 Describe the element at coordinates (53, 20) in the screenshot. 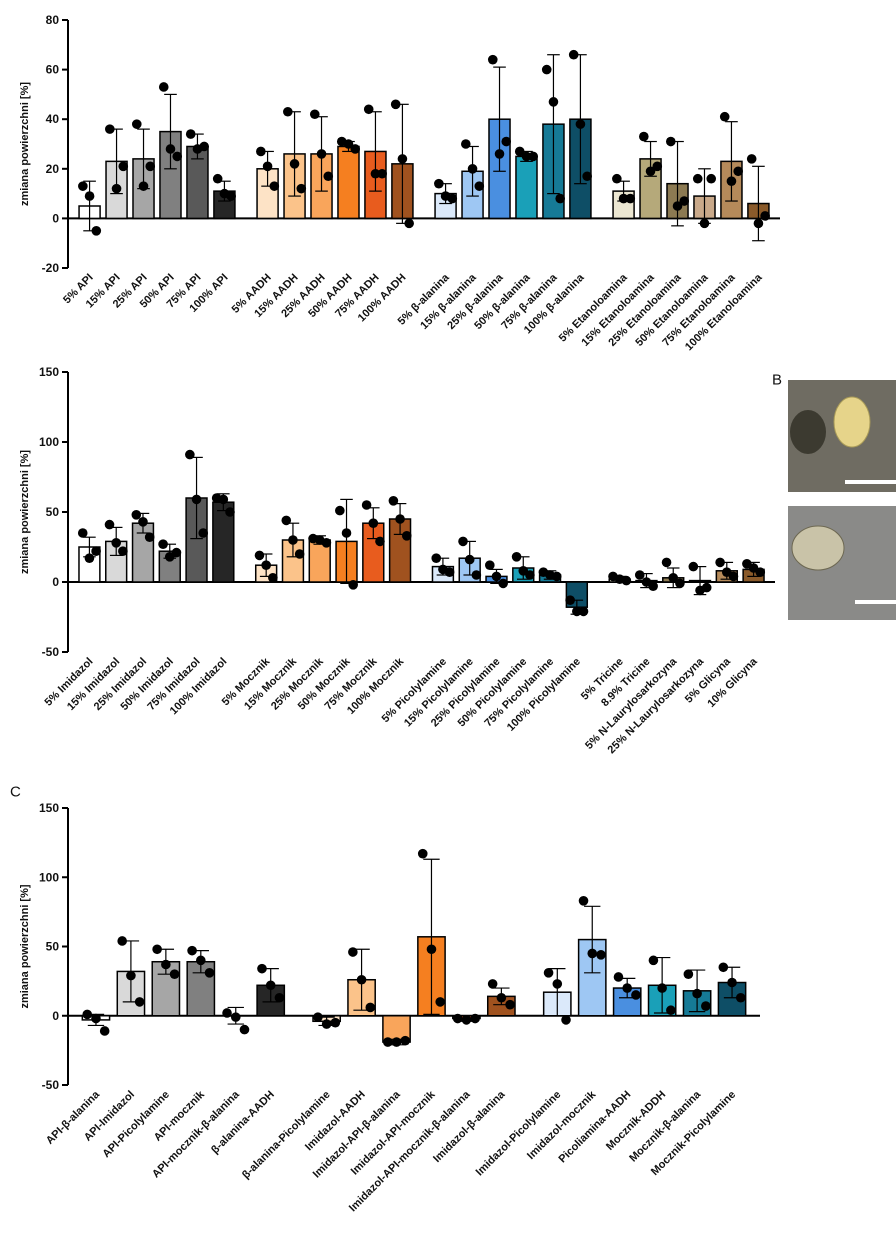

I see `y-tick-label: 80` at that location.